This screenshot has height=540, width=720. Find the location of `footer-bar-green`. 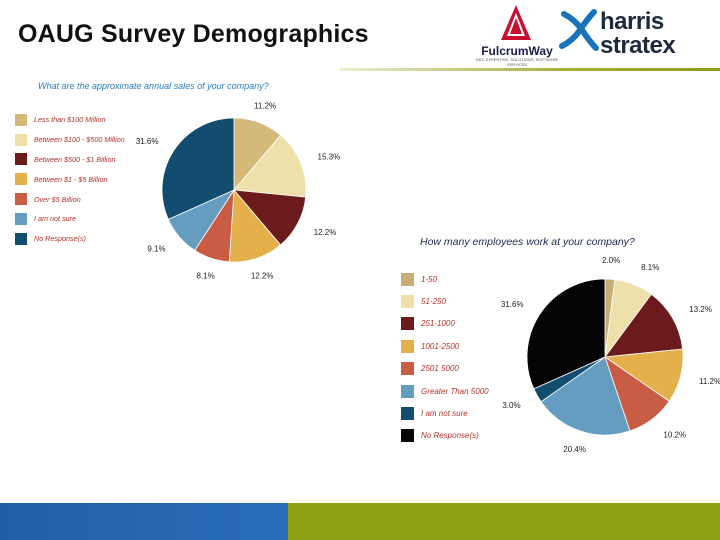

footer-bar-green is located at coordinates (504, 521).